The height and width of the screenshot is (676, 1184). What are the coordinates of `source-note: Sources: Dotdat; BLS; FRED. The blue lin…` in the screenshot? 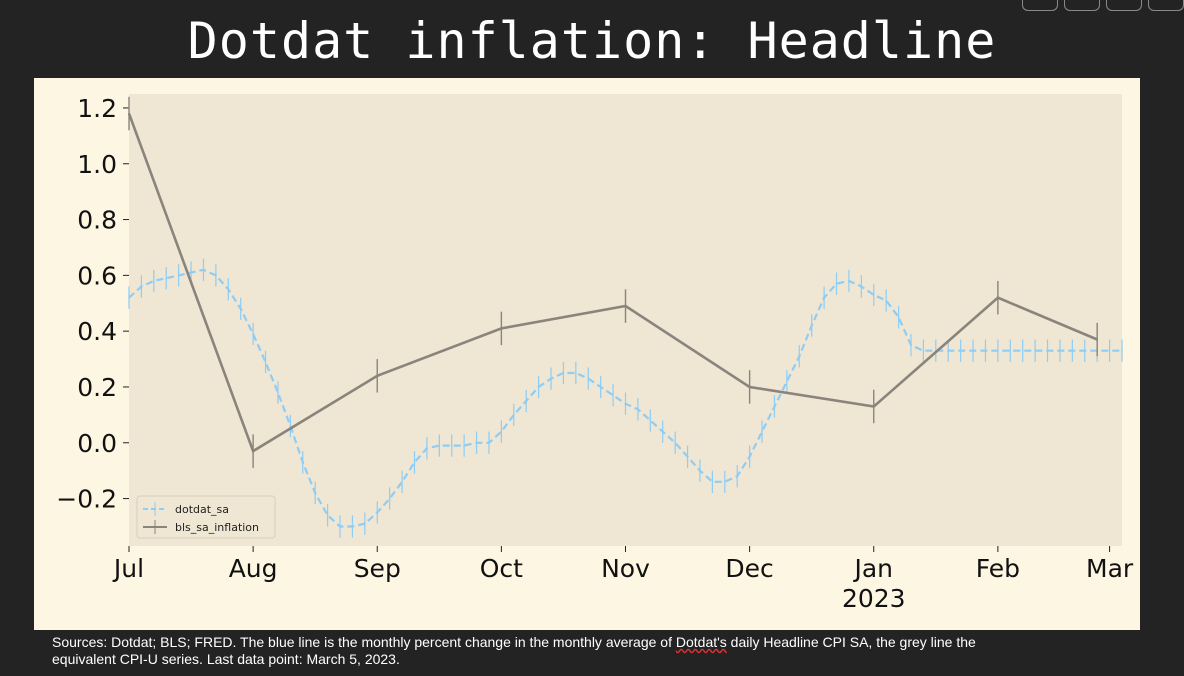 It's located at (592, 651).